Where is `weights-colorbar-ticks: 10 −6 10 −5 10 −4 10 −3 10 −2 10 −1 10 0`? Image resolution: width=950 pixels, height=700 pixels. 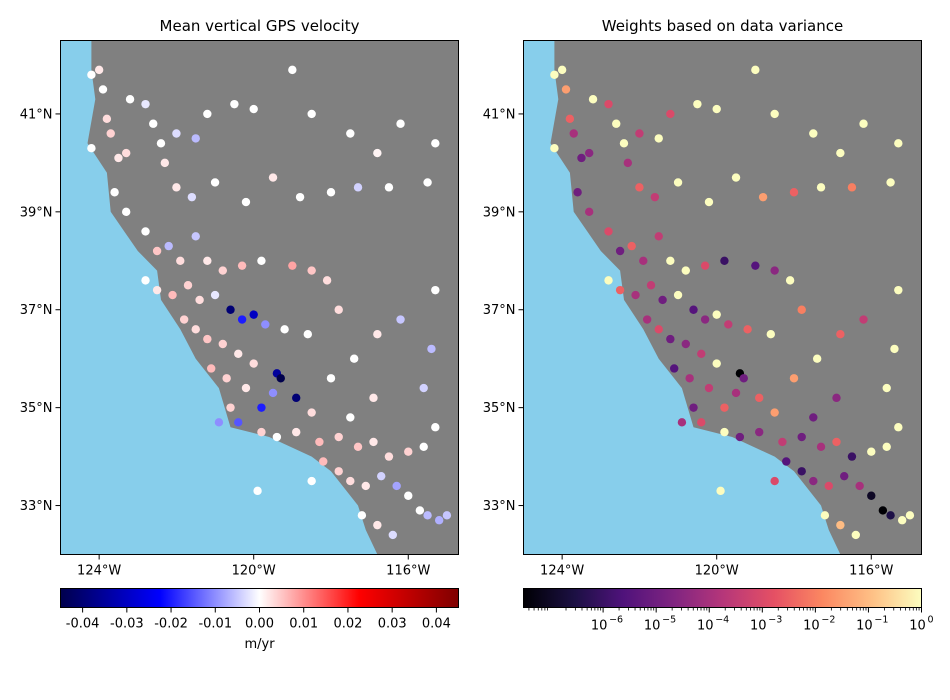
weights-colorbar-ticks: 10 −6 10 −5 10 −4 10 −3 10 −2 10 −1 10 0 is located at coordinates (731, 620).